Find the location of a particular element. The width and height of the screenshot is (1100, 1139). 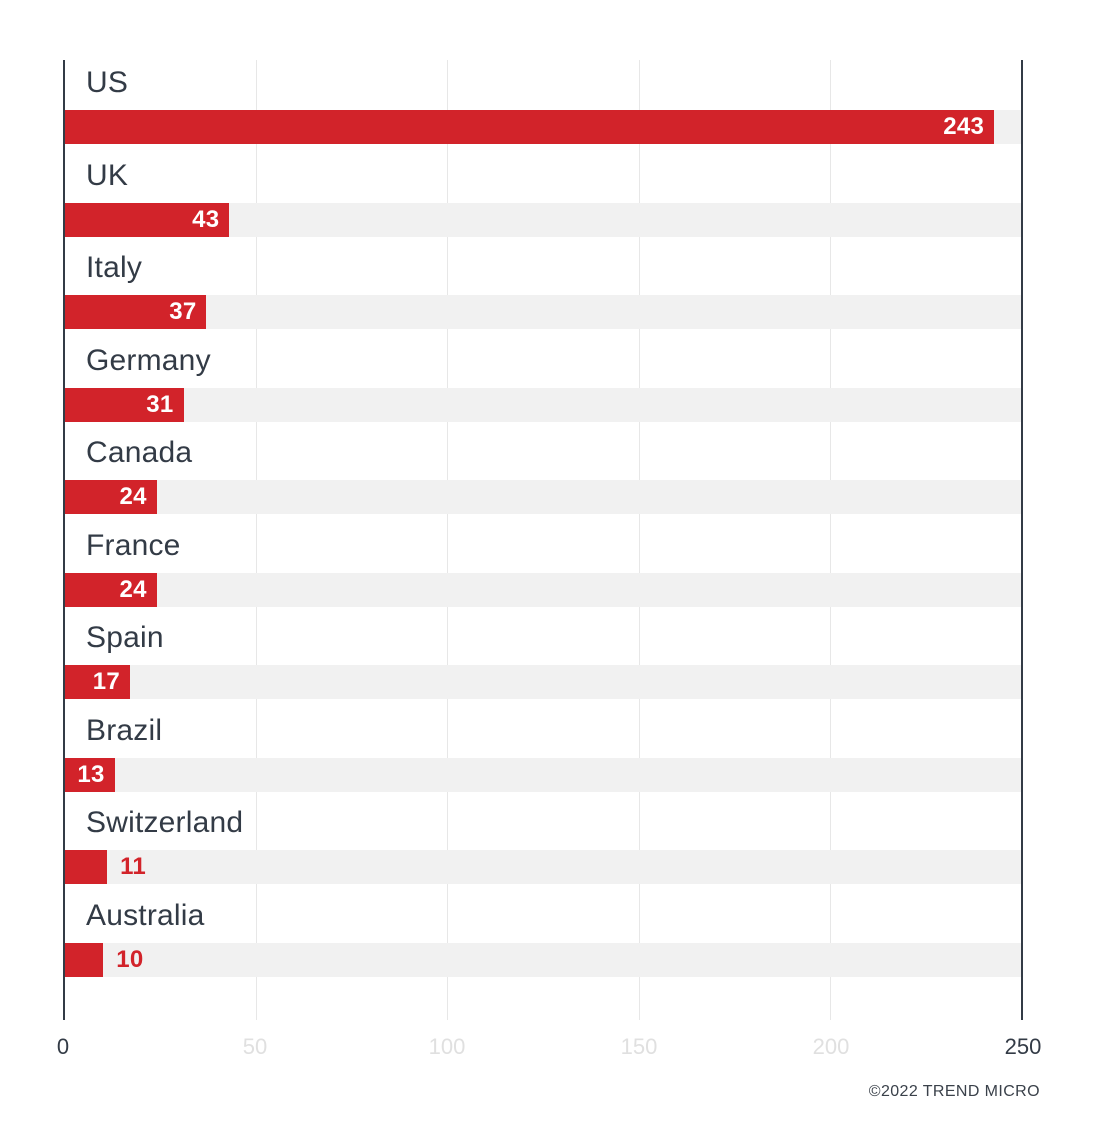

bar-row: Brazil 13 is located at coordinates (543, 754).